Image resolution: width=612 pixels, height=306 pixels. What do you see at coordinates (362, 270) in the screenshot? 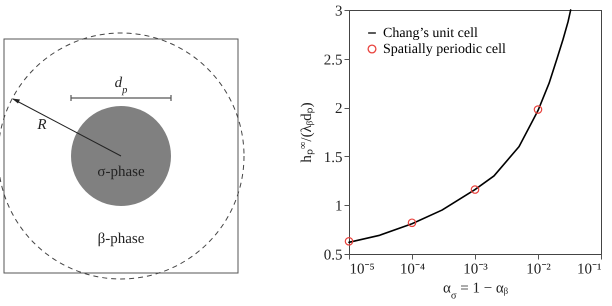
I see `x-tick-label: 10⁻⁵` at bounding box center [362, 270].